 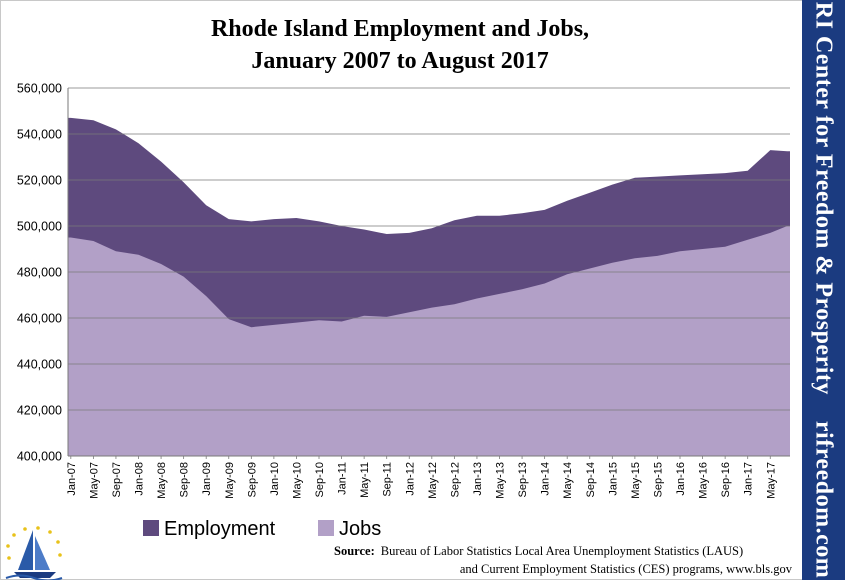 I want to click on chart-title-line-2: January 2007 to August 2017, so click(x=399, y=61).